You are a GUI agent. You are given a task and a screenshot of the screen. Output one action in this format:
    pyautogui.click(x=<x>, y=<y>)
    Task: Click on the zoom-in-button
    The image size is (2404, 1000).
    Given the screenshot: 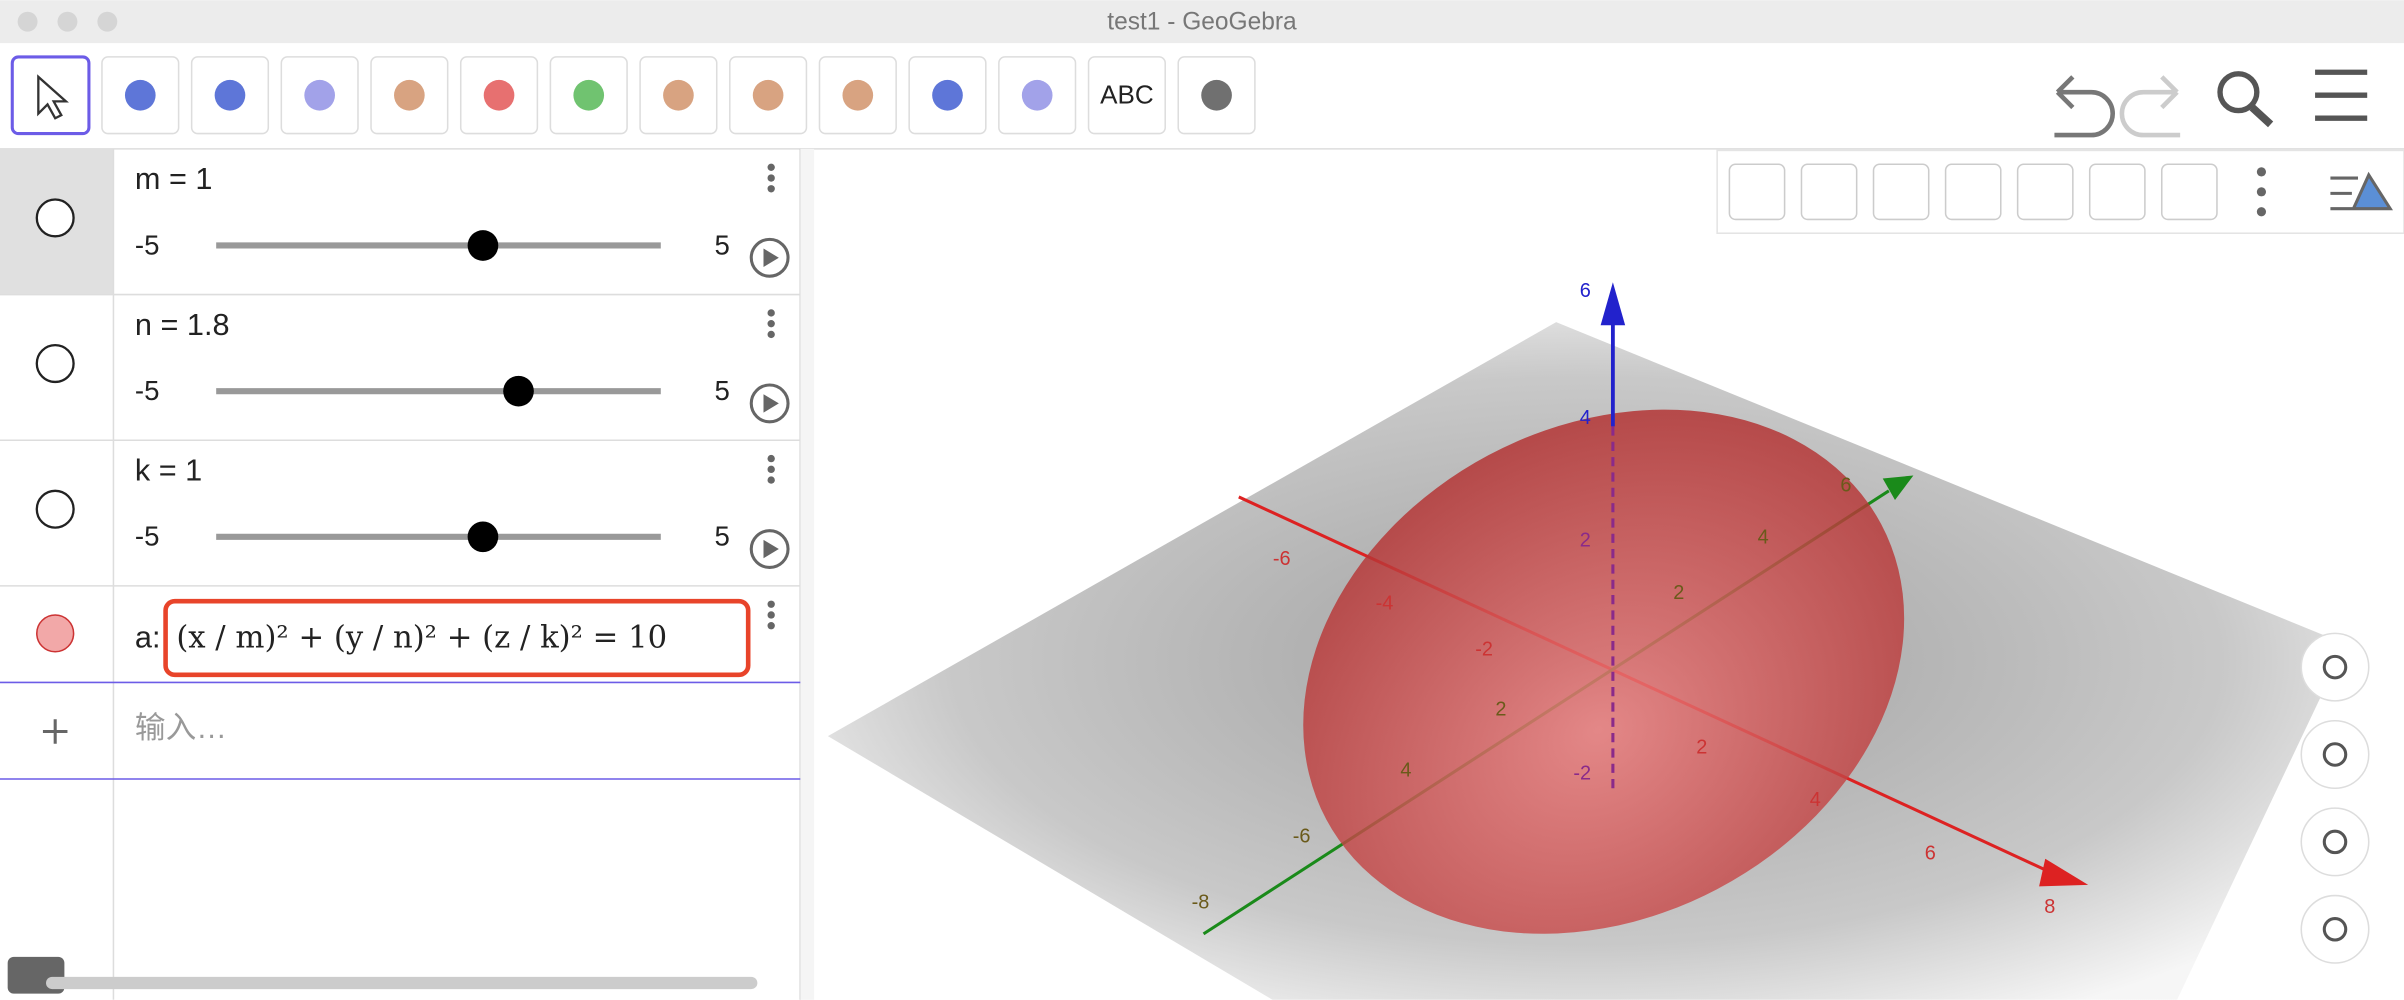 What is the action you would take?
    pyautogui.click(x=2335, y=755)
    